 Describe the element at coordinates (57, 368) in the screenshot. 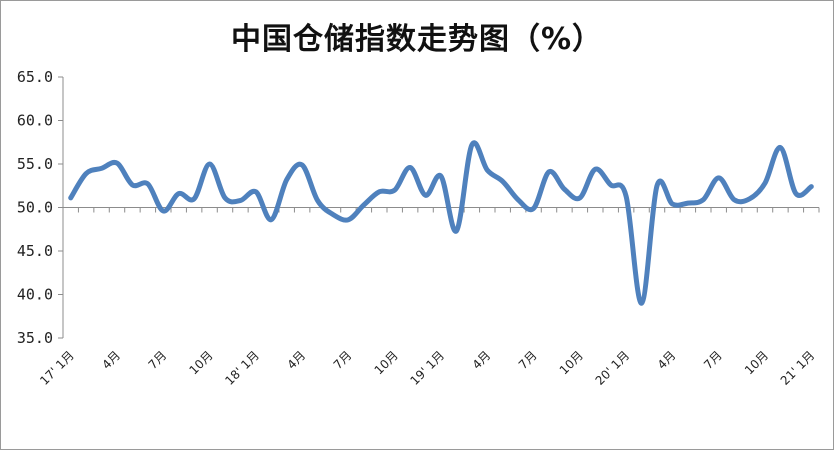

I see `x-tick-label: 17' 1月` at that location.